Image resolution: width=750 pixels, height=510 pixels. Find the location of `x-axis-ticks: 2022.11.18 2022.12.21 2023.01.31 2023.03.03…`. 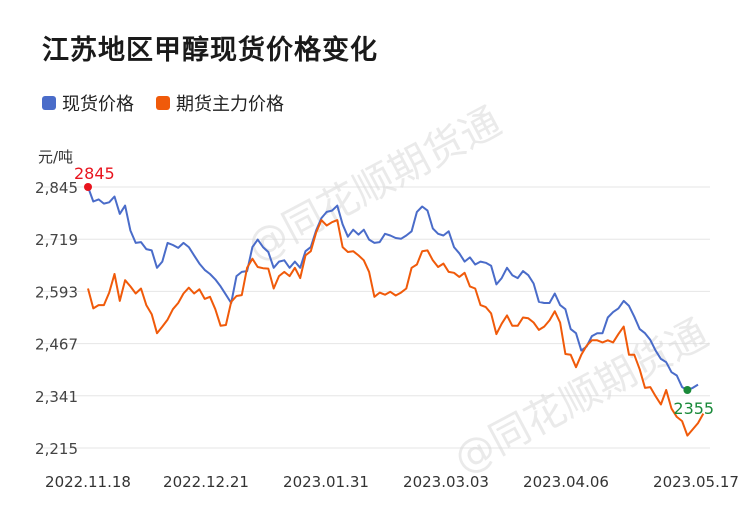

x-axis-ticks: 2022.11.18 2022.12.21 2023.01.31 2023.03.03… is located at coordinates (392, 482).